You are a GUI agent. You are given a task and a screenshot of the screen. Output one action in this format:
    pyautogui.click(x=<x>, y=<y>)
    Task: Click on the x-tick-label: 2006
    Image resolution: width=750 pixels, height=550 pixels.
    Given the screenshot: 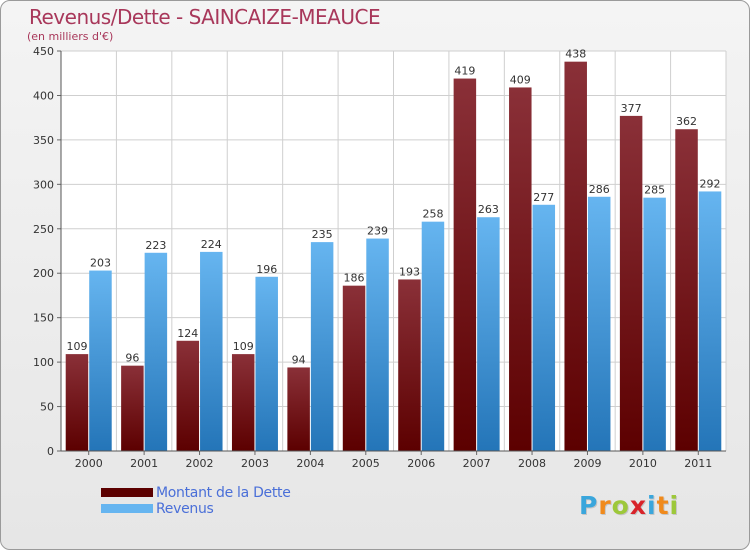 What is the action you would take?
    pyautogui.click(x=421, y=463)
    